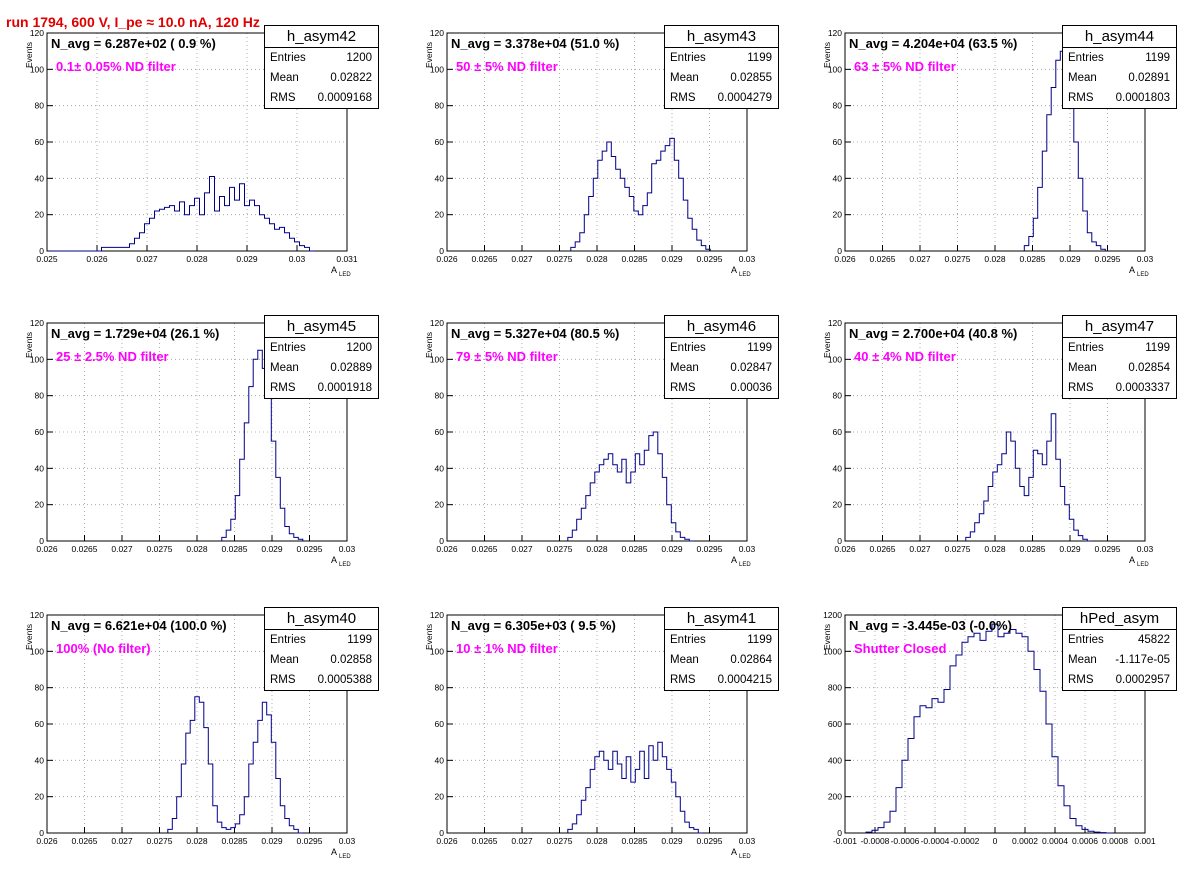 The image size is (1196, 872). What do you see at coordinates (321, 58) in the screenshot?
I see `stats-row-entries: Entries 1200` at bounding box center [321, 58].